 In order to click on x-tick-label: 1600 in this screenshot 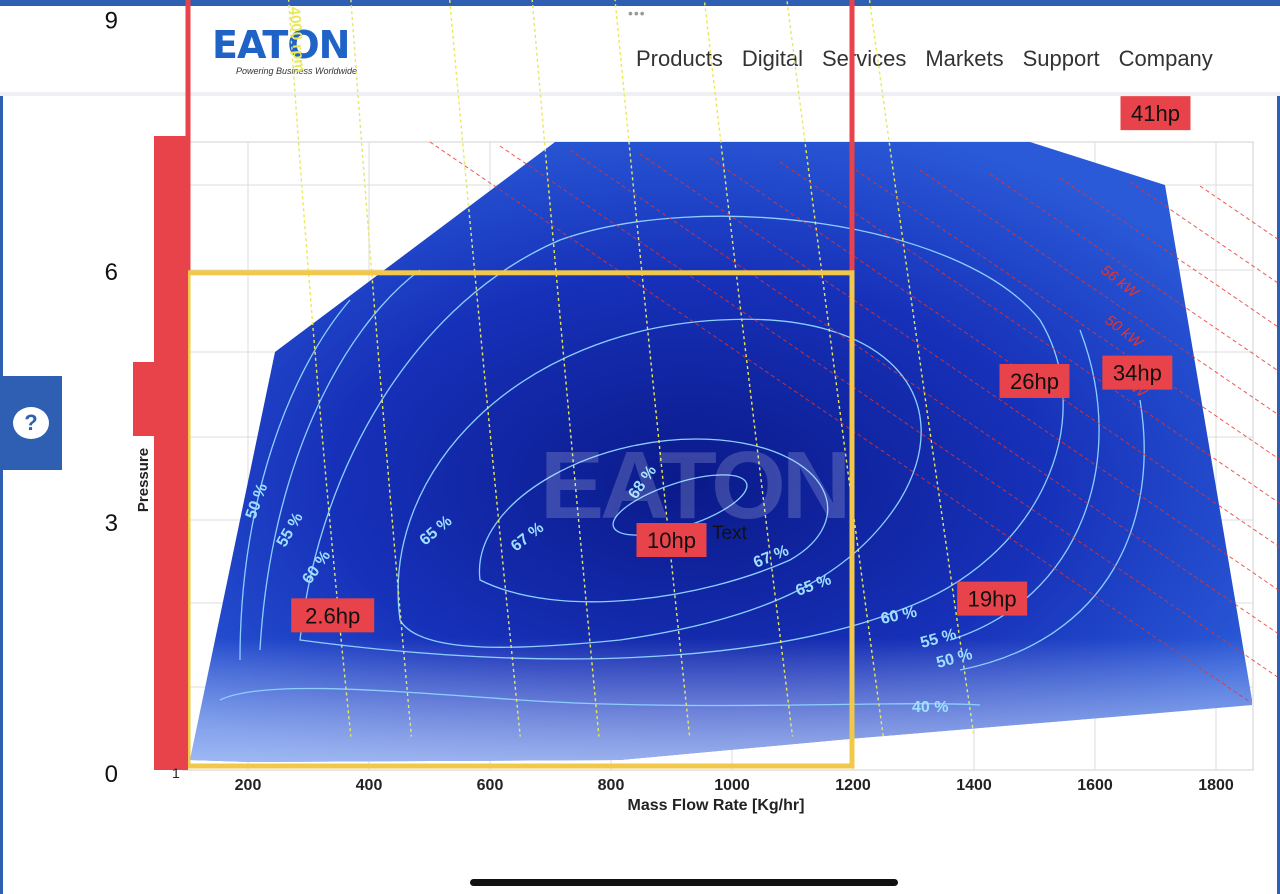, I will do `click(1095, 785)`.